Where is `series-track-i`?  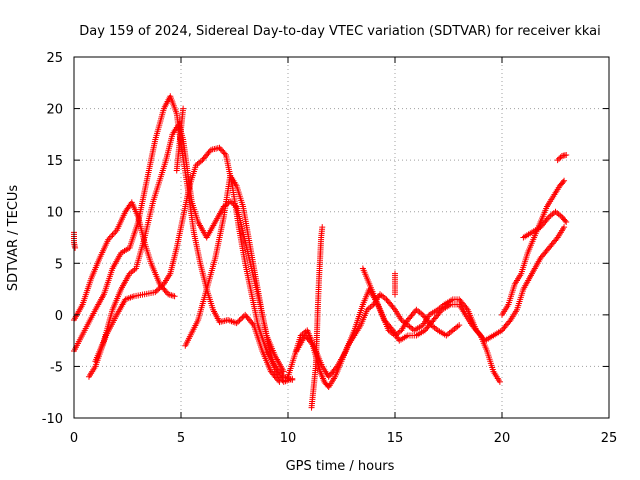 series-track-i is located at coordinates (533, 247).